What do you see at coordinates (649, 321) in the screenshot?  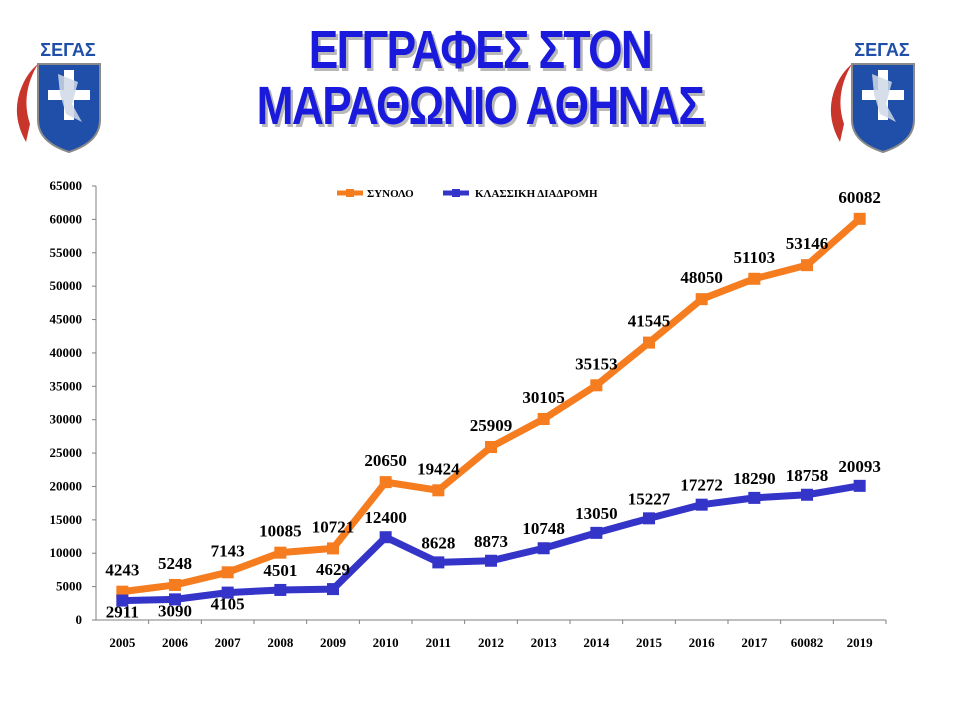 I see `data-label: 41545` at bounding box center [649, 321].